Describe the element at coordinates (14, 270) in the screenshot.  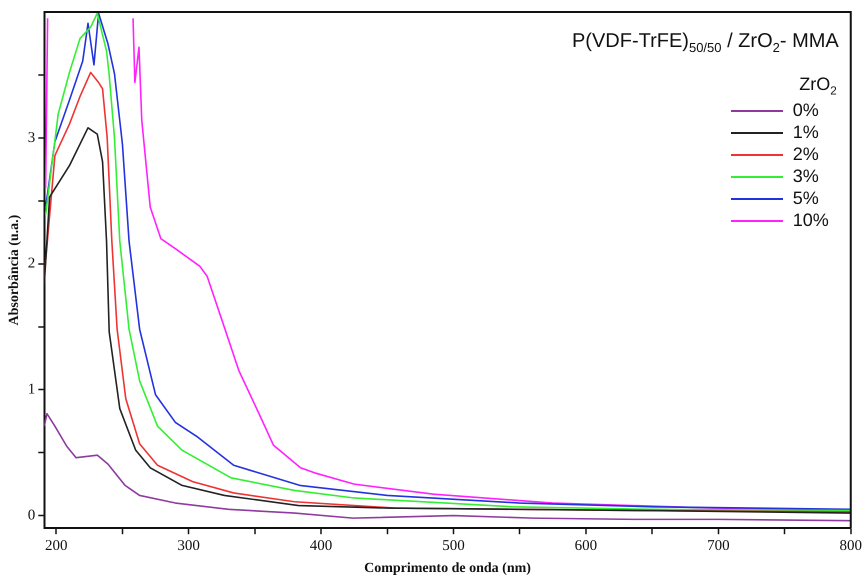
I see `y-axis-title: Absorbância (u.a.)` at that location.